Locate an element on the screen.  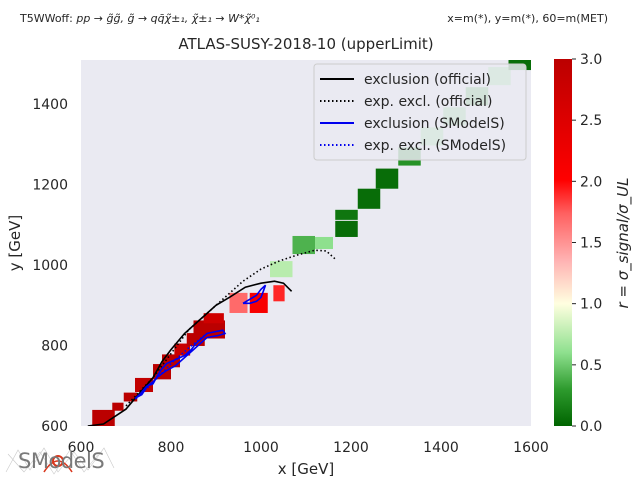
axes-mapping: x=m(*), y=m(*), 60=m(MET) is located at coordinates (527, 18).